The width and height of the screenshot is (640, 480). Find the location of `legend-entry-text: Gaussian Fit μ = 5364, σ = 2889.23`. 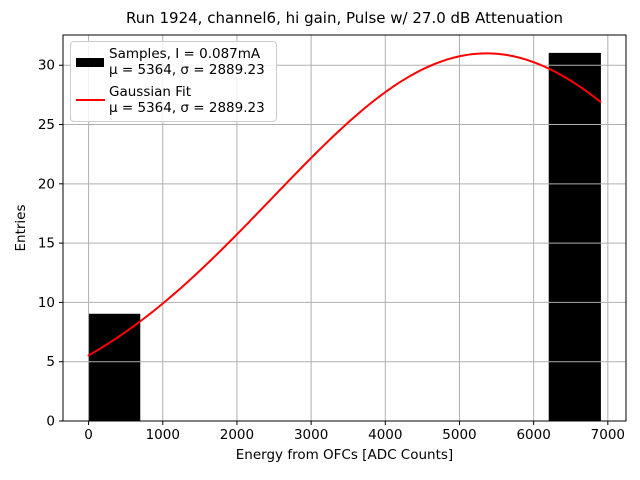

legend-entry-text: Gaussian Fit μ = 5364, σ = 2889.23 is located at coordinates (189, 100).